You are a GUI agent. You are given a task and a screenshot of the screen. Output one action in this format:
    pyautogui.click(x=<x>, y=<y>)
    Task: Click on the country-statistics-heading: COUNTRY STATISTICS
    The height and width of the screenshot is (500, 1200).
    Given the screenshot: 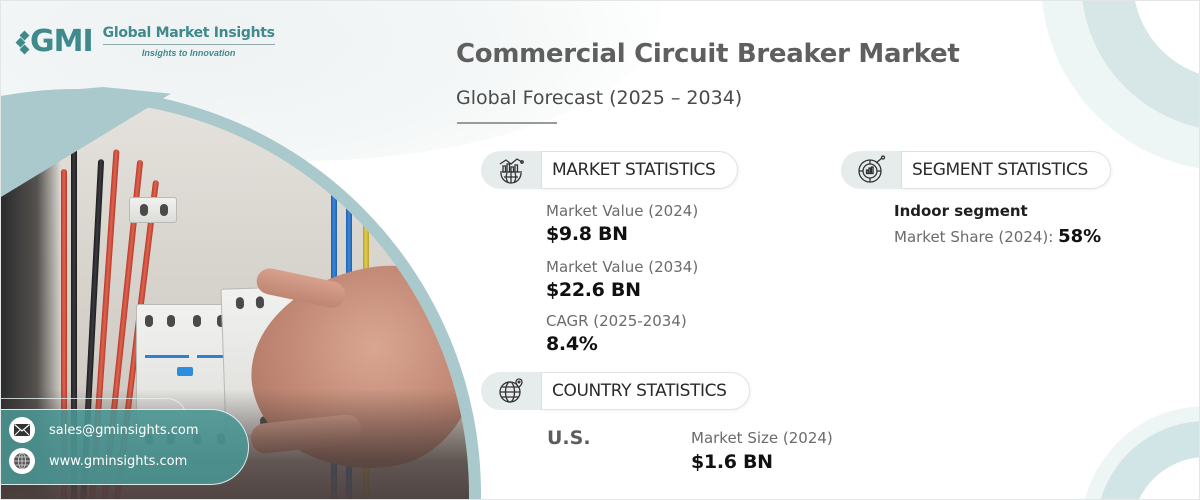 What is the action you would take?
    pyautogui.click(x=646, y=391)
    